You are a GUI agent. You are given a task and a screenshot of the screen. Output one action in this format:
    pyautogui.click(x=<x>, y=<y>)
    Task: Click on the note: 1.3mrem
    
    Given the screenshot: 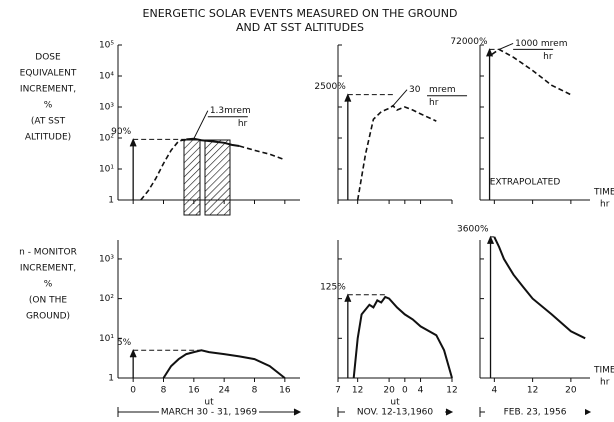 What is the action you would take?
    pyautogui.click(x=230, y=111)
    